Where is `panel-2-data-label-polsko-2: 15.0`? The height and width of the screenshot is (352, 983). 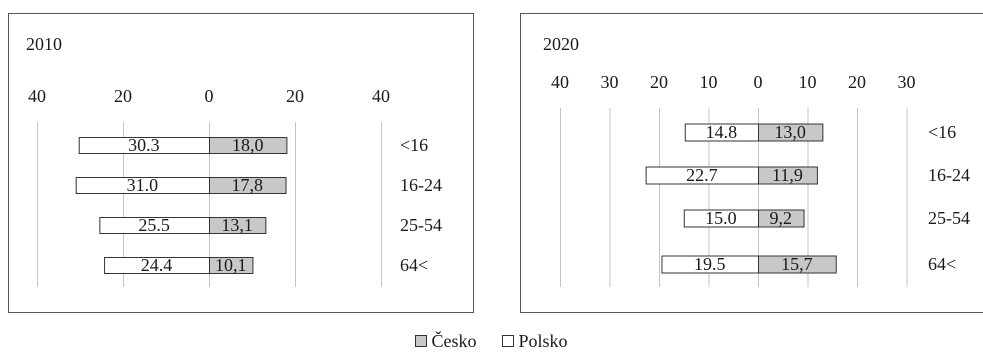
panel-2-data-label-polsko-2: 15.0 is located at coordinates (721, 218).